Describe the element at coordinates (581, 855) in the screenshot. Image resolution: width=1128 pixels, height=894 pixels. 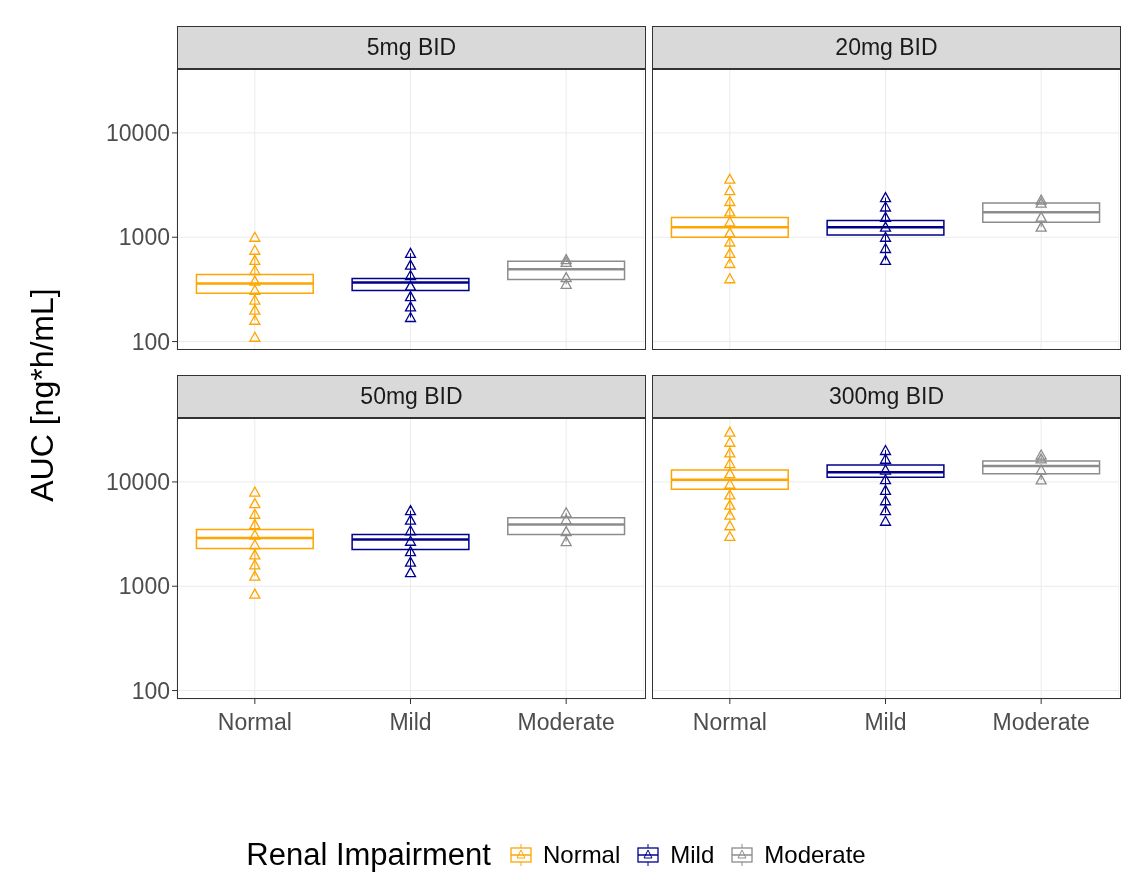
I see `legend-label: Normal` at that location.